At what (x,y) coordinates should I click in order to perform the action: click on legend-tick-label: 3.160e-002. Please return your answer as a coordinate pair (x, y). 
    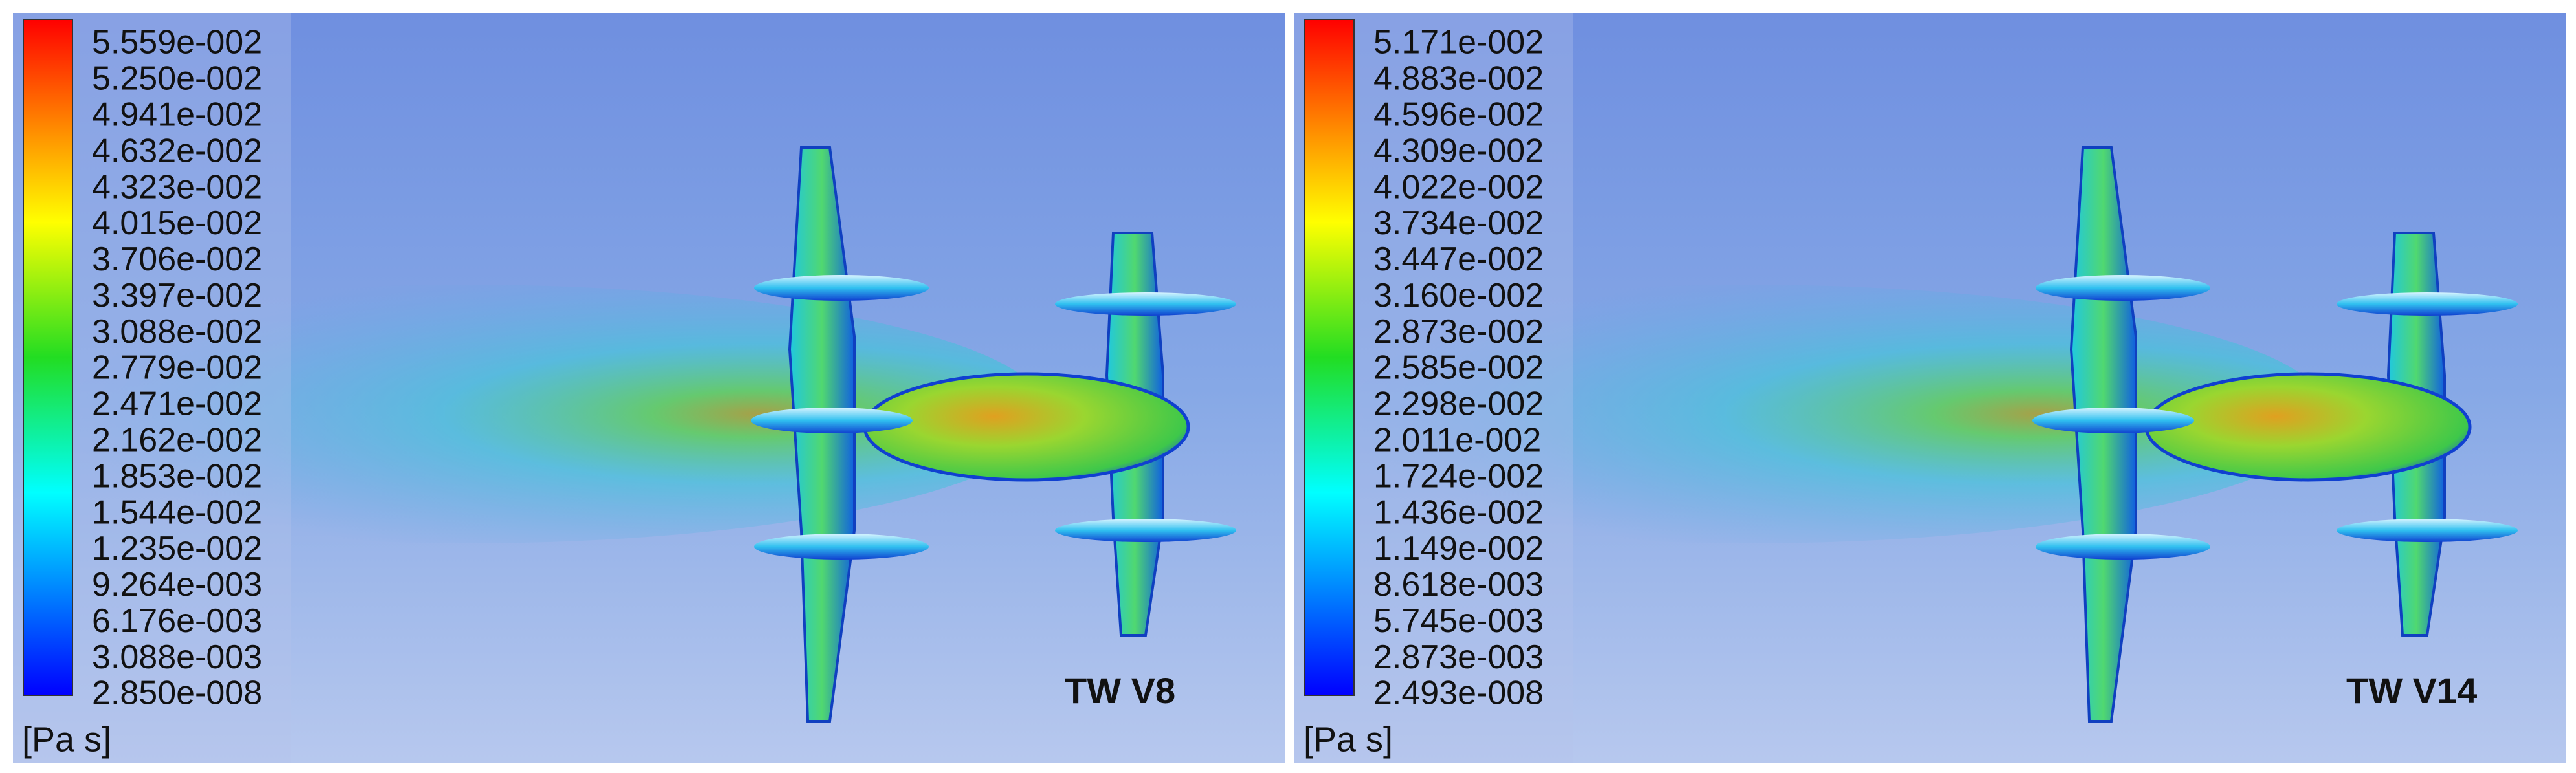
    Looking at the image, I should click on (1458, 295).